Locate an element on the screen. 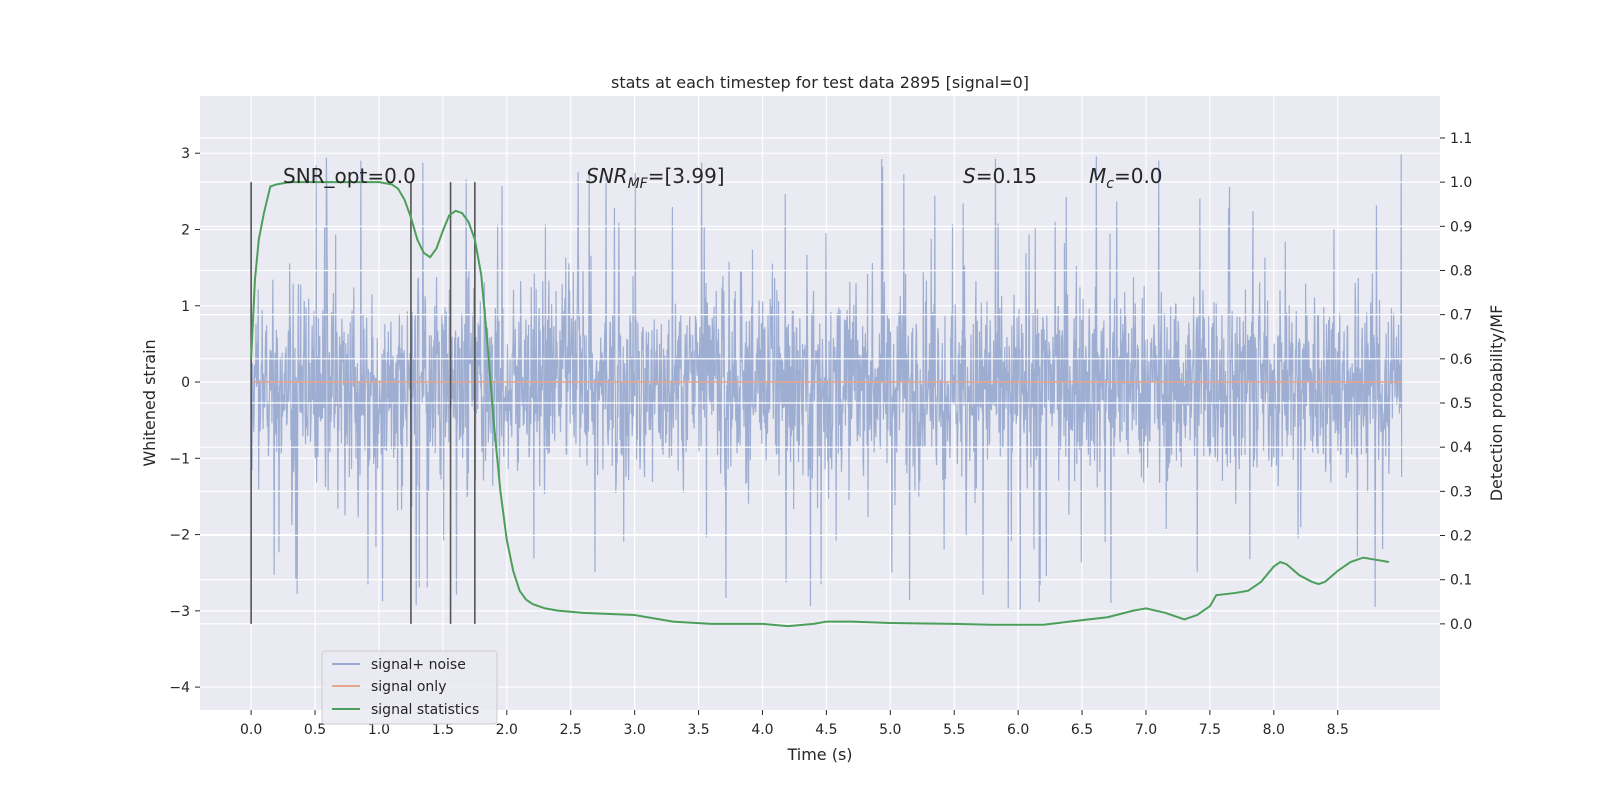  annotation-s-main: S is located at coordinates (969, 176).